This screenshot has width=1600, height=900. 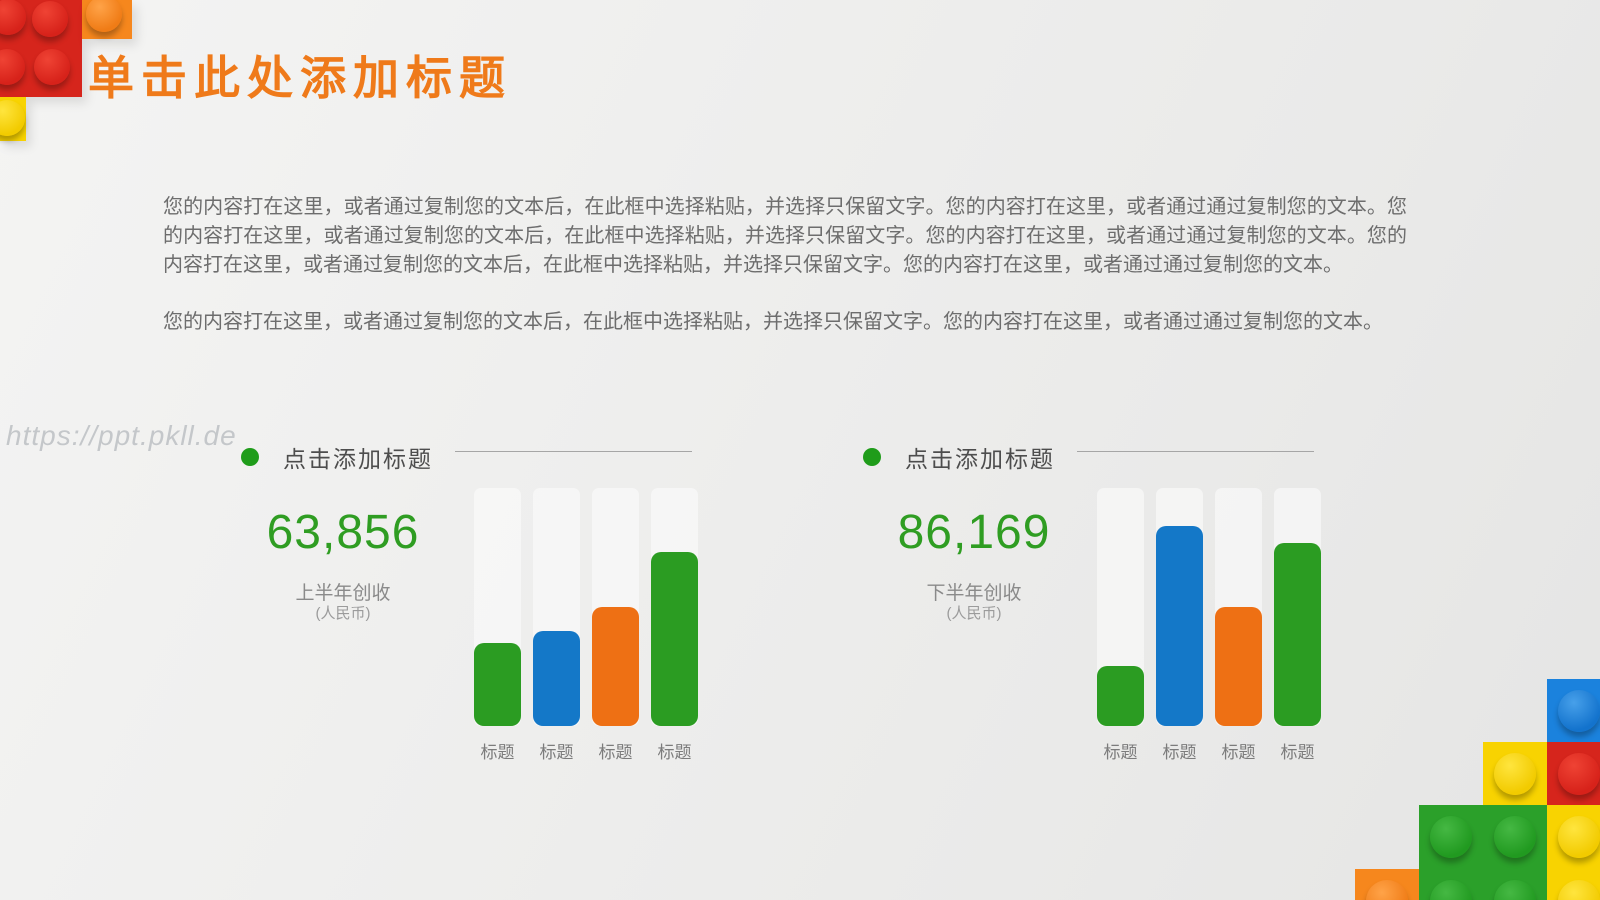 What do you see at coordinates (300, 78) in the screenshot?
I see `slide-title-placeholder: 单击此处添加标题` at bounding box center [300, 78].